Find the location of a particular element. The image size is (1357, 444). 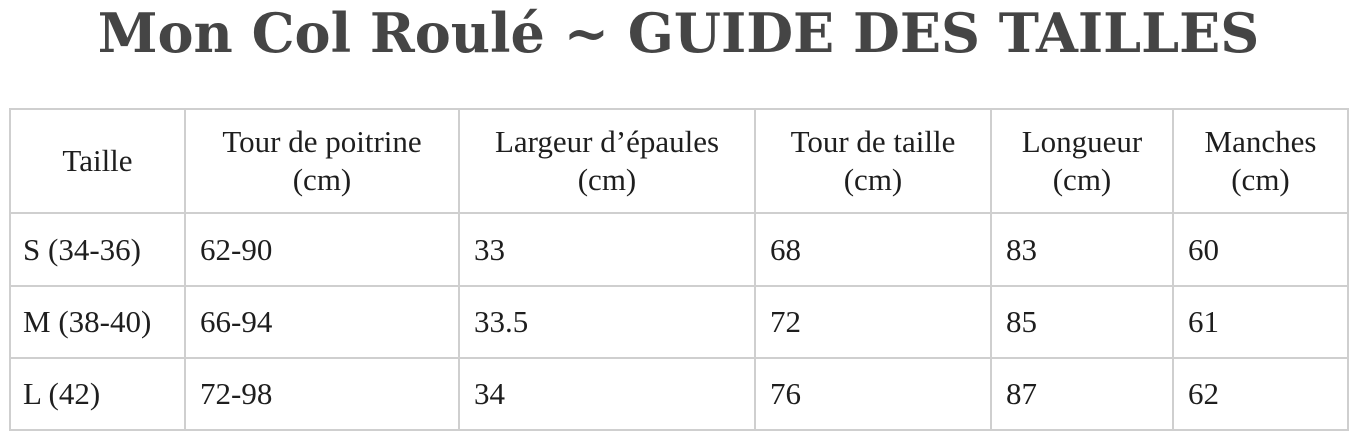

cell-size: L (42) is located at coordinates (97, 394).